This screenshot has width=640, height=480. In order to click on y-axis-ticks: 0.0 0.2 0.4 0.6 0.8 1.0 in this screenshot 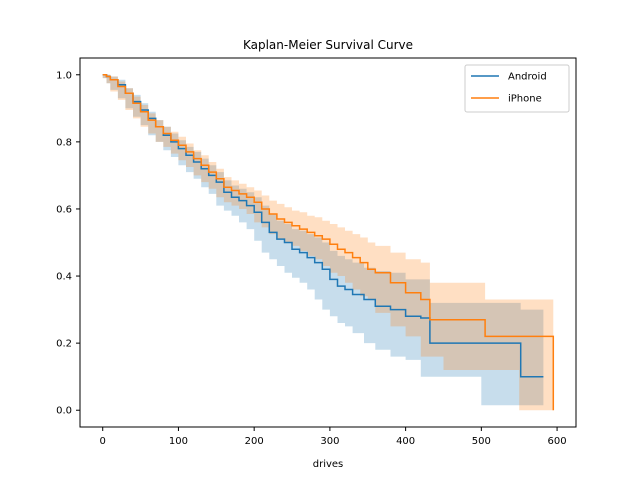, I will do `click(68, 243)`.